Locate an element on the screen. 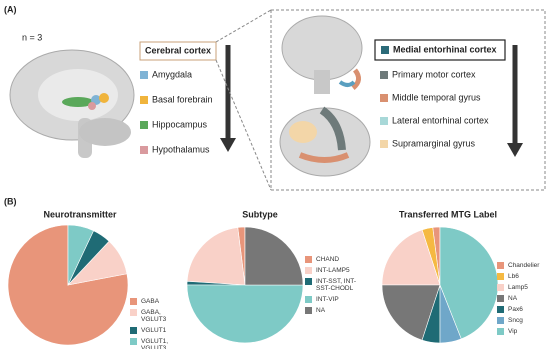 This screenshot has width=550, height=349. sample-size: n = 3 is located at coordinates (32, 37).